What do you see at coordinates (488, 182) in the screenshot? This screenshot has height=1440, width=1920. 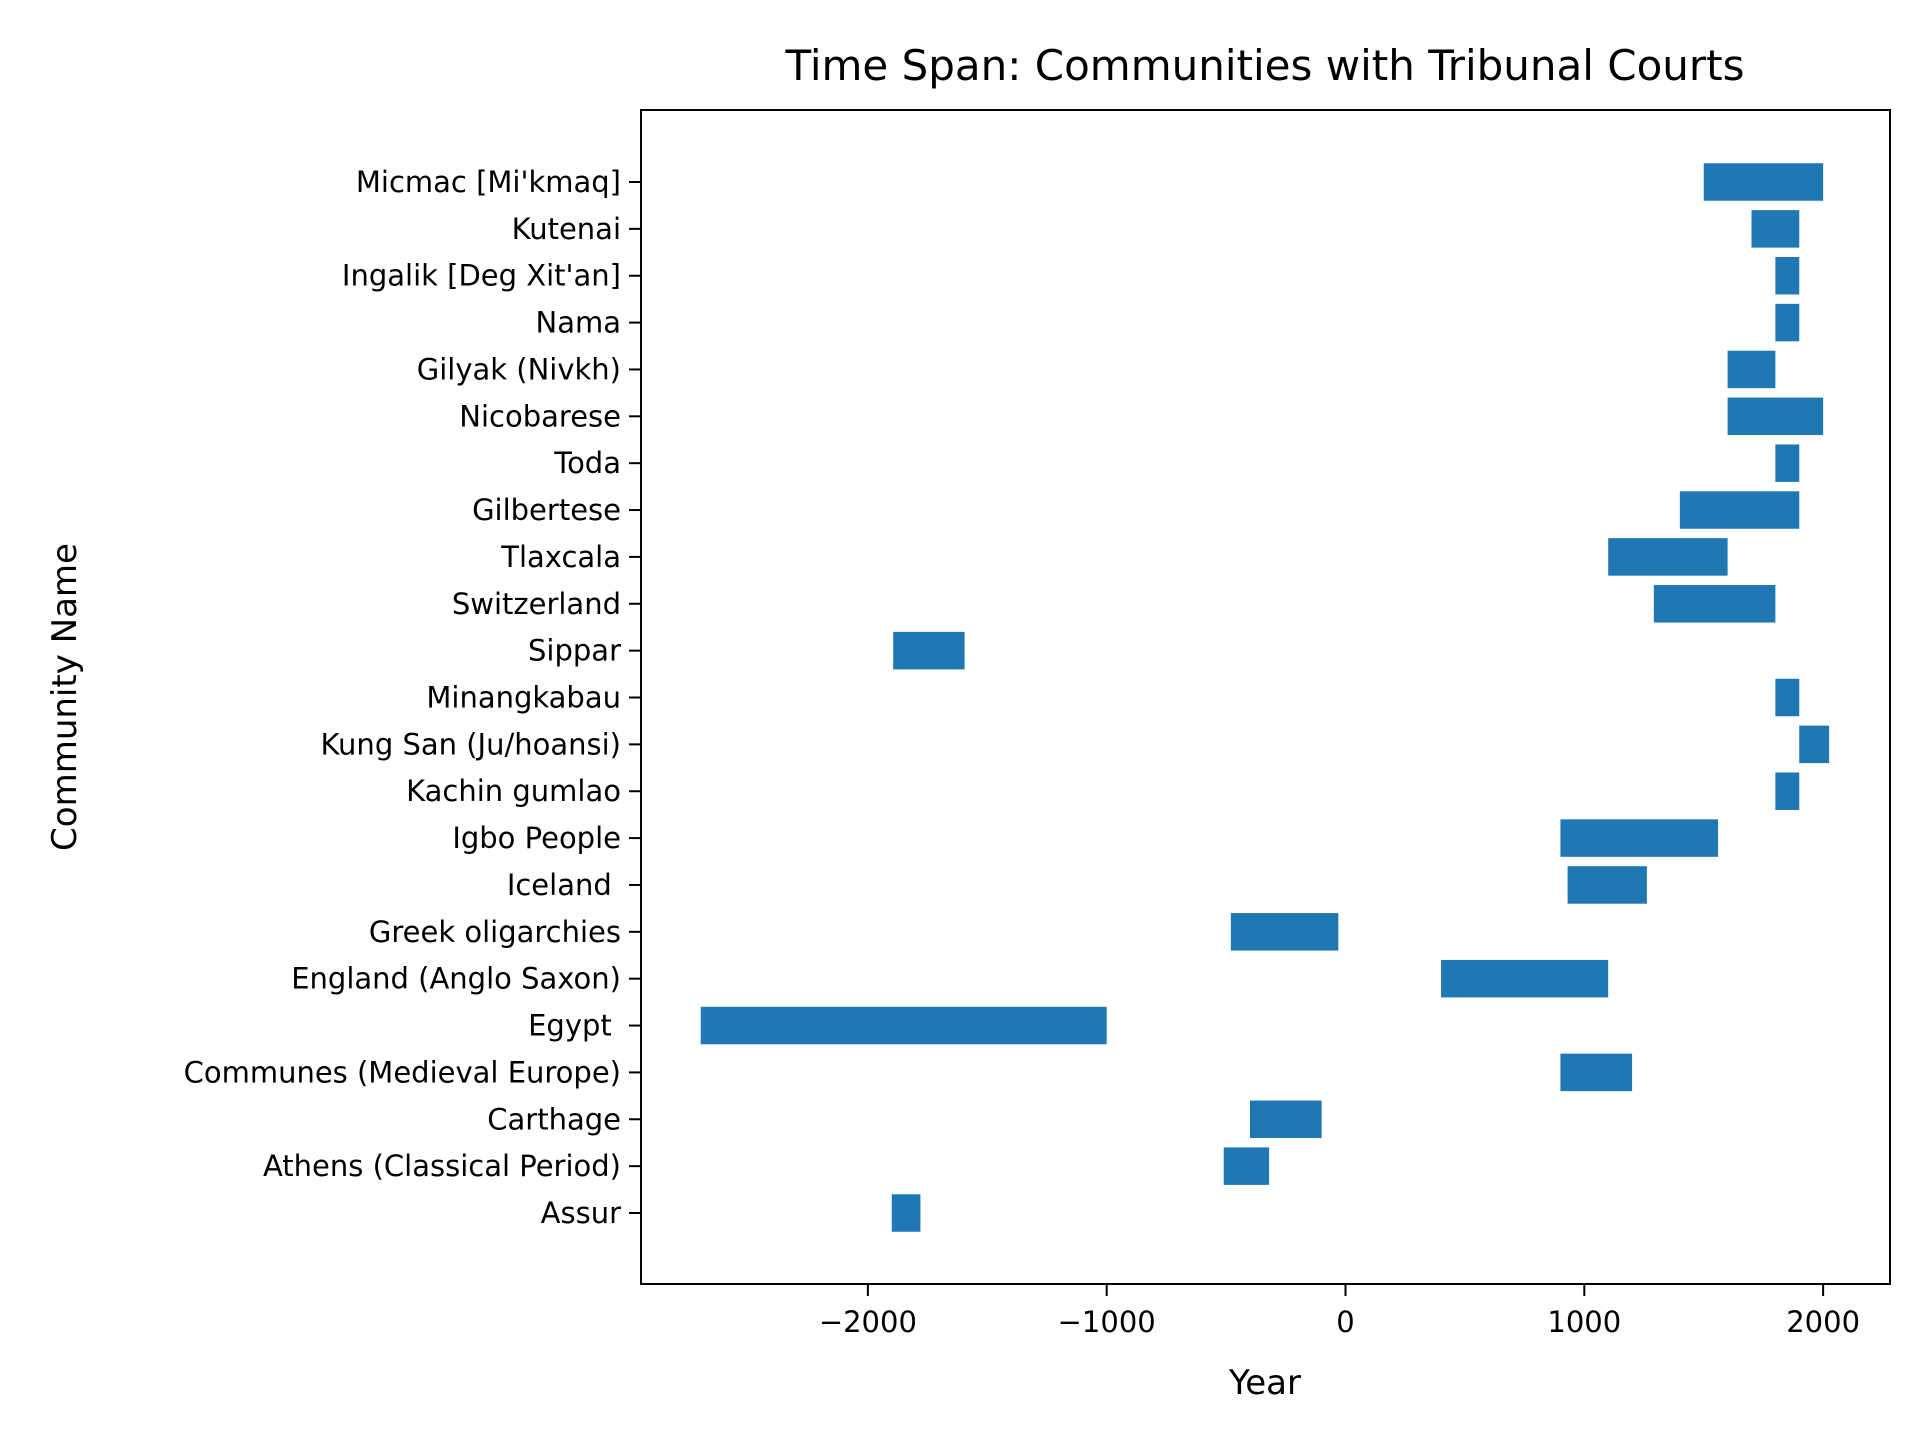 I see `y-tick-label-22: Micmac [Mi'kmaq]` at bounding box center [488, 182].